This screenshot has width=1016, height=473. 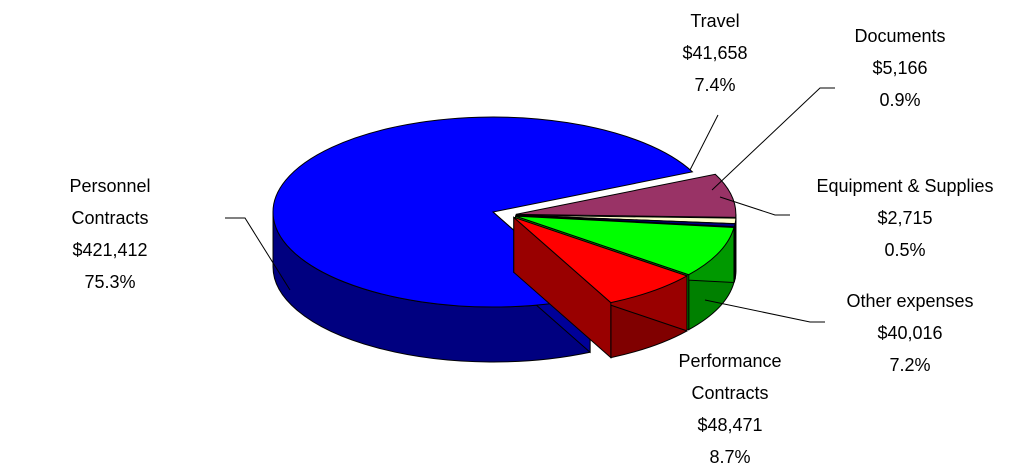 I want to click on label-name: Travel, so click(x=715, y=21).